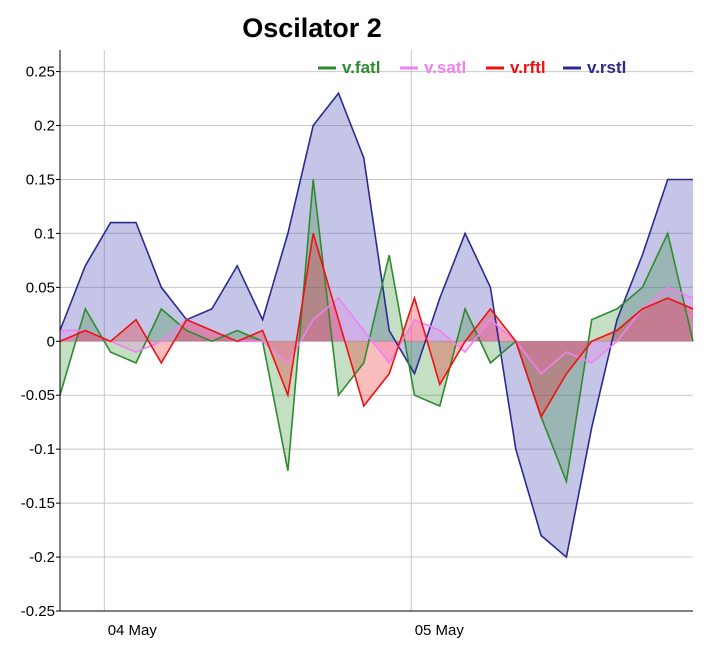 The height and width of the screenshot is (649, 714). I want to click on series-area-v.satl, so click(376, 330).